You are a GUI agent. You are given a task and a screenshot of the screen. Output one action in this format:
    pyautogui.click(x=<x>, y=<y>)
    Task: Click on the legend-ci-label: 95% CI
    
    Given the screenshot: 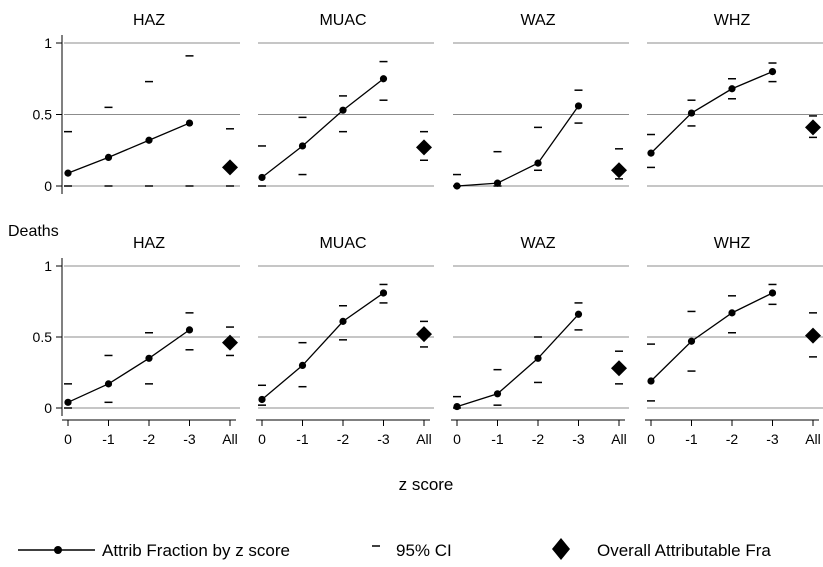 What is the action you would take?
    pyautogui.click(x=424, y=550)
    